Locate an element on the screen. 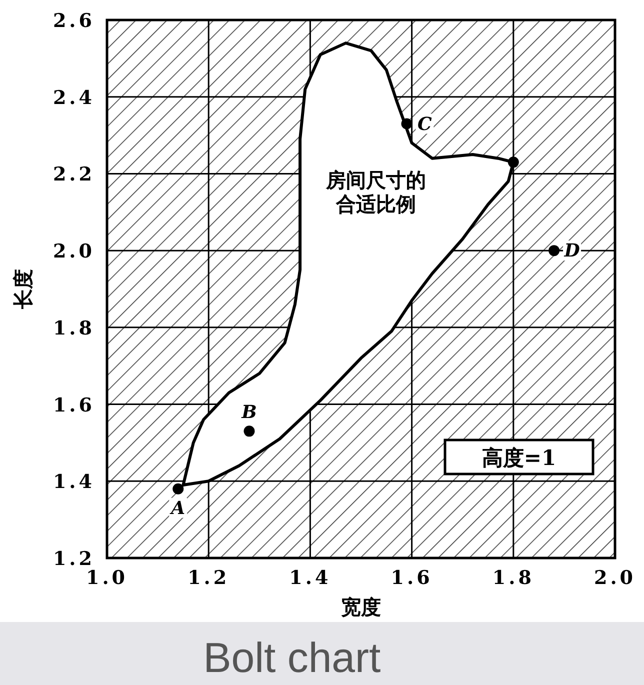 The height and width of the screenshot is (685, 644). annotation: 房间尺寸的合适比例 is located at coordinates (375, 192).